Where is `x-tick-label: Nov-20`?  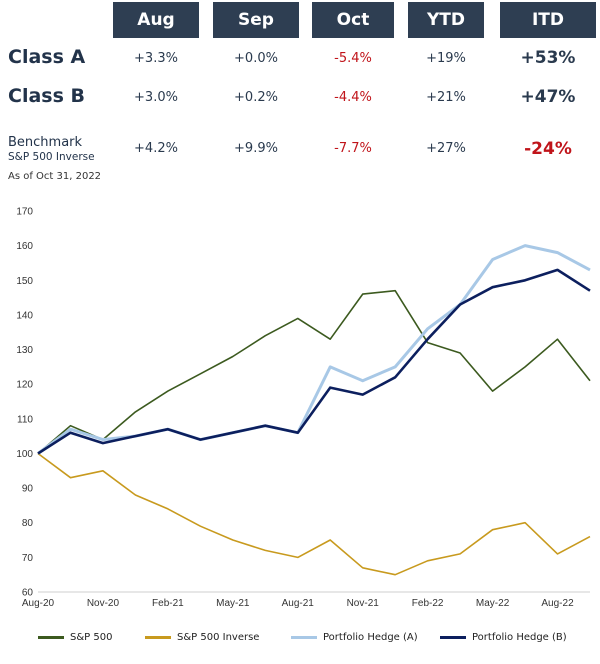
x-tick-label: Nov-20 is located at coordinates (103, 603).